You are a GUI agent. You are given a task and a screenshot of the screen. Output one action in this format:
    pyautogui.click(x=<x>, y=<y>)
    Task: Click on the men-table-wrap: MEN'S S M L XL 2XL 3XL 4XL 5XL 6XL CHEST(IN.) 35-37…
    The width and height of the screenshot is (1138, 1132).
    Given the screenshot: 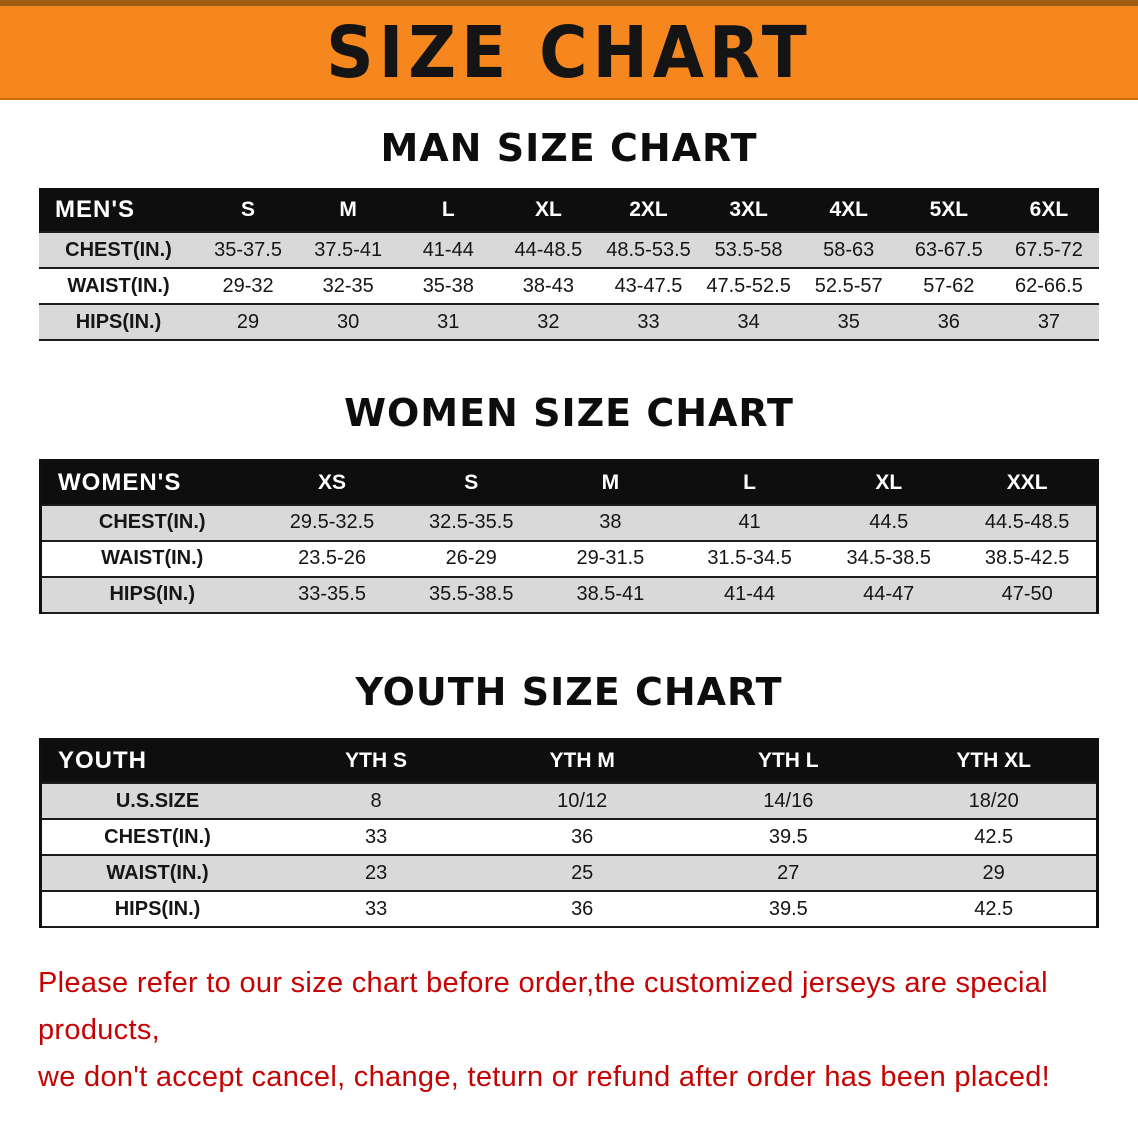 What is the action you would take?
    pyautogui.click(x=569, y=264)
    